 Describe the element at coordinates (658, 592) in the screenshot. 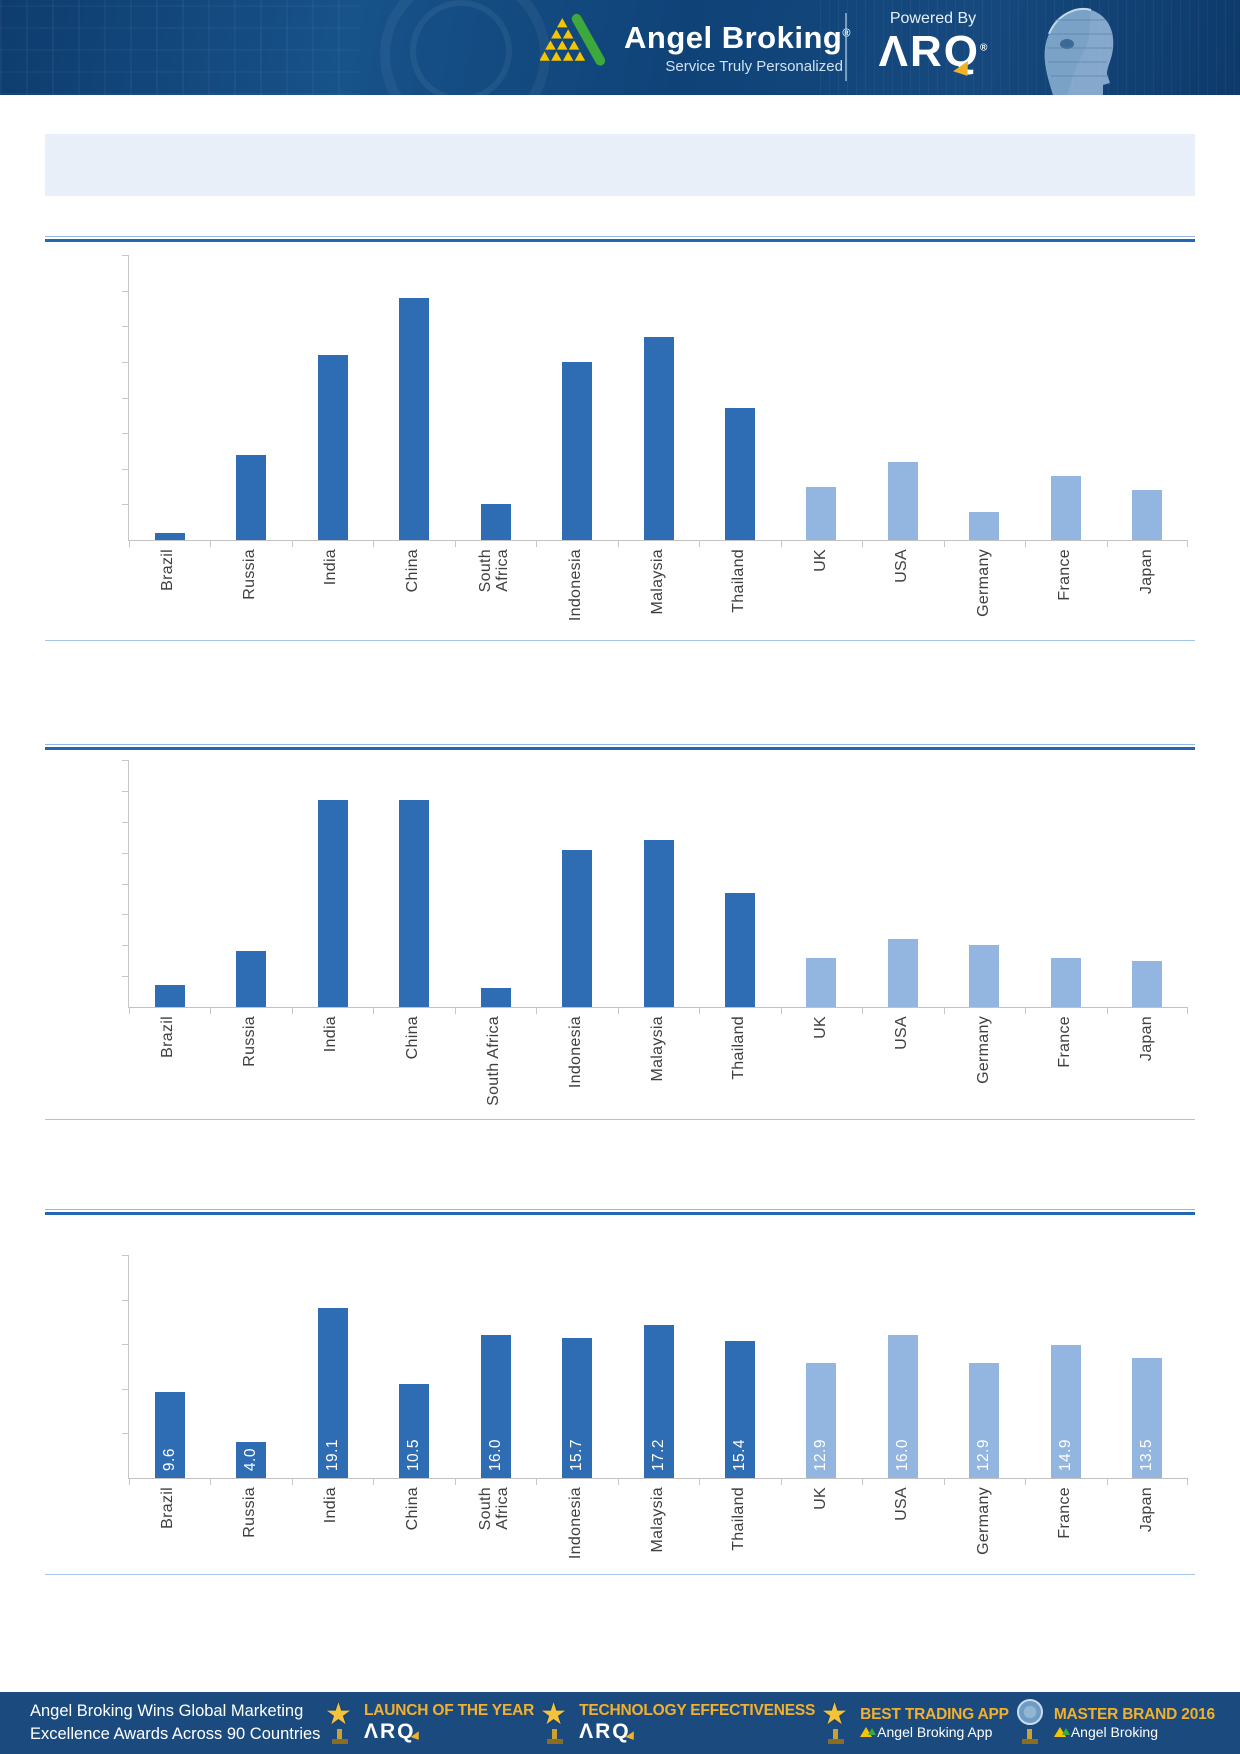

I see `category-label-malaysia: Malaysia` at that location.